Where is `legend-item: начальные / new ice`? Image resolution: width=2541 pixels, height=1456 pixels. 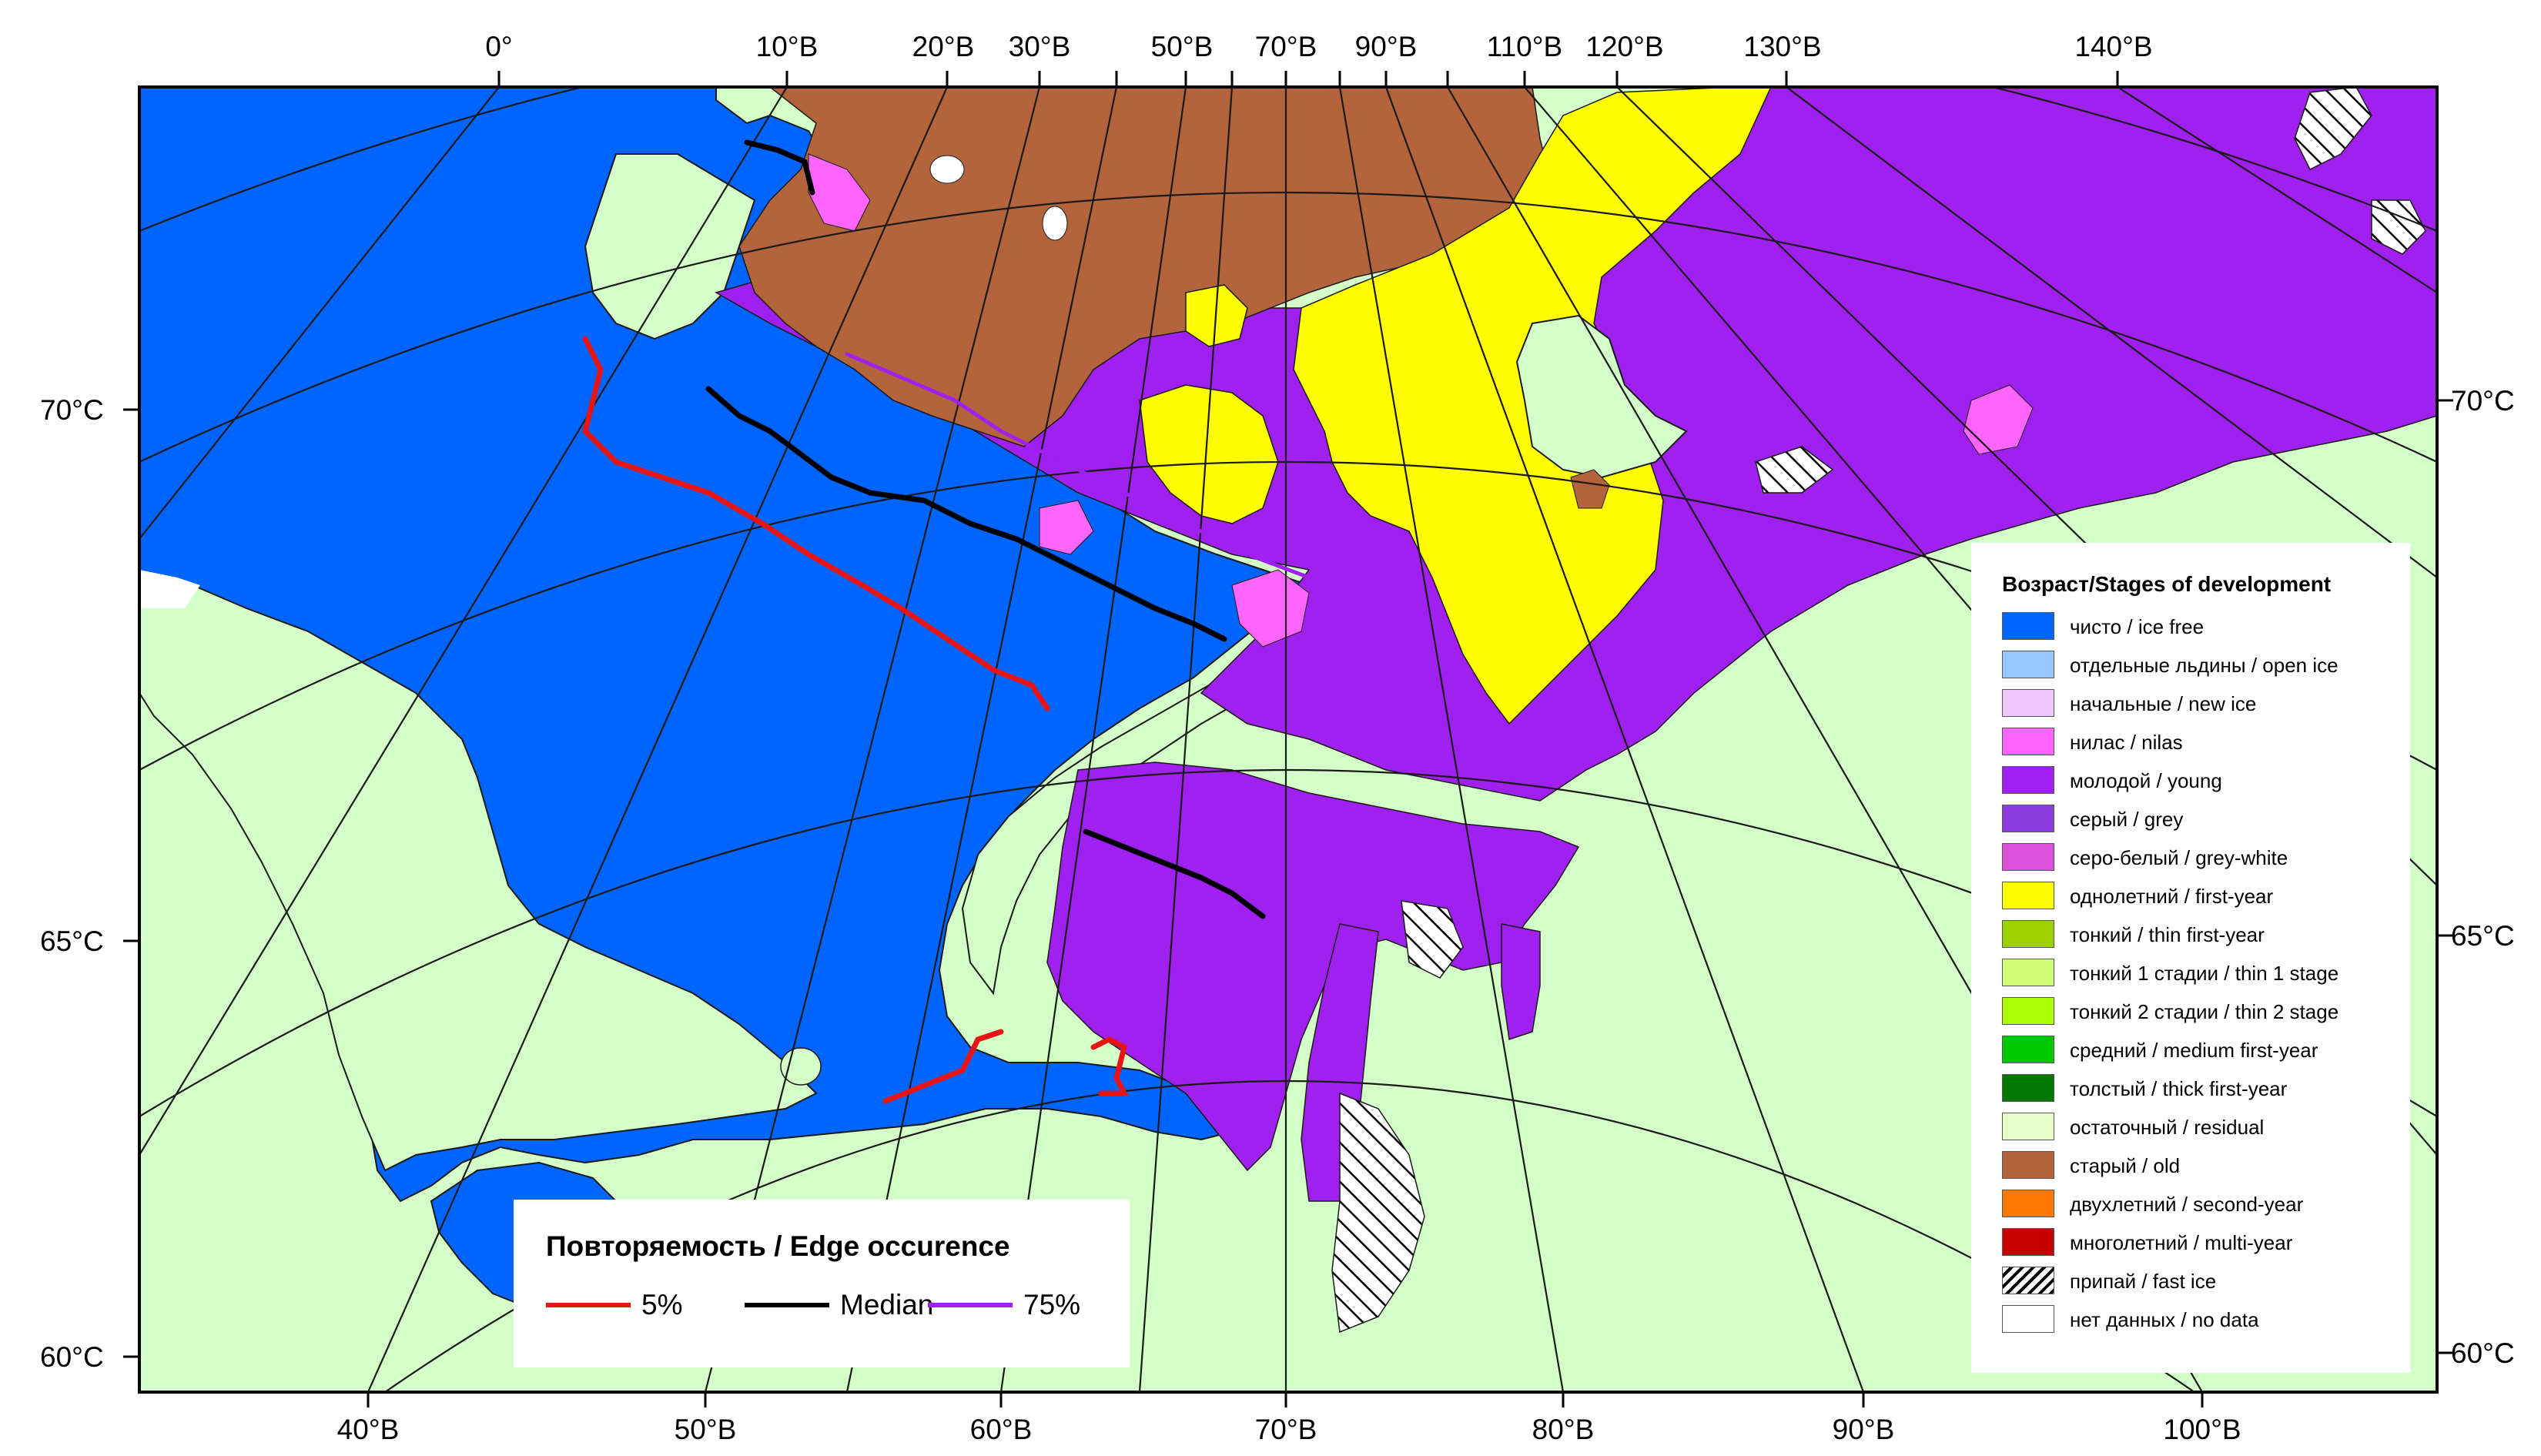
legend-item: начальные / new ice is located at coordinates (2202, 703).